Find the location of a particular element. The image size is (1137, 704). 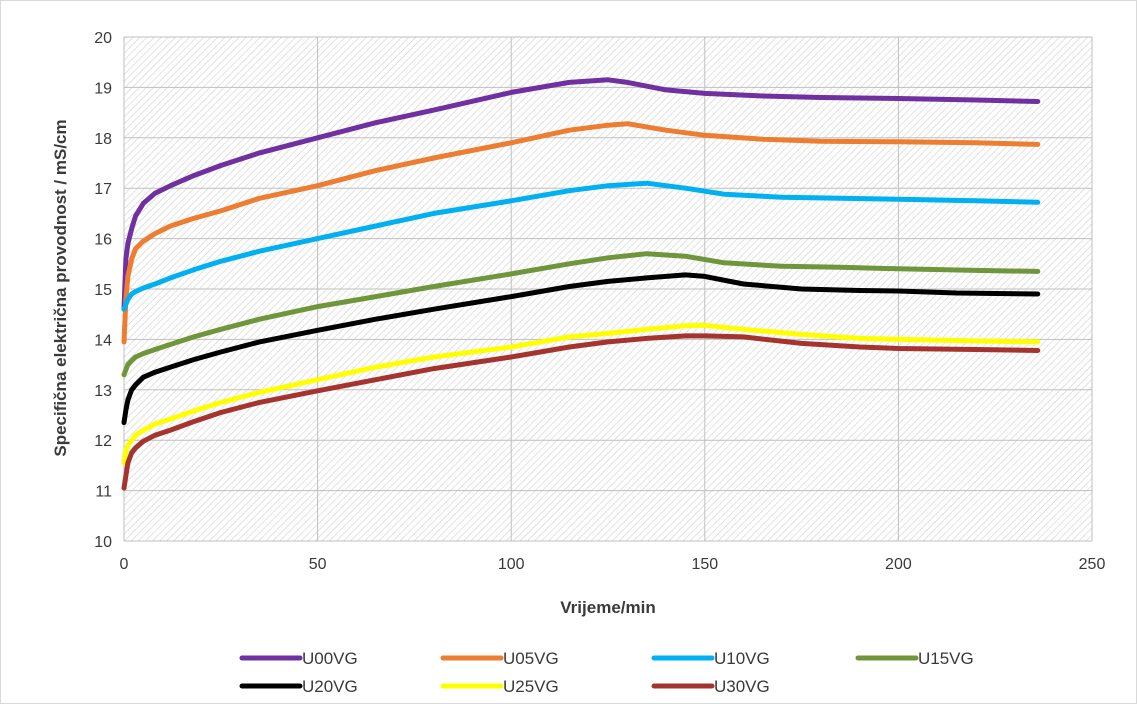

legend-item-u20vg: U20VG is located at coordinates (298, 686).